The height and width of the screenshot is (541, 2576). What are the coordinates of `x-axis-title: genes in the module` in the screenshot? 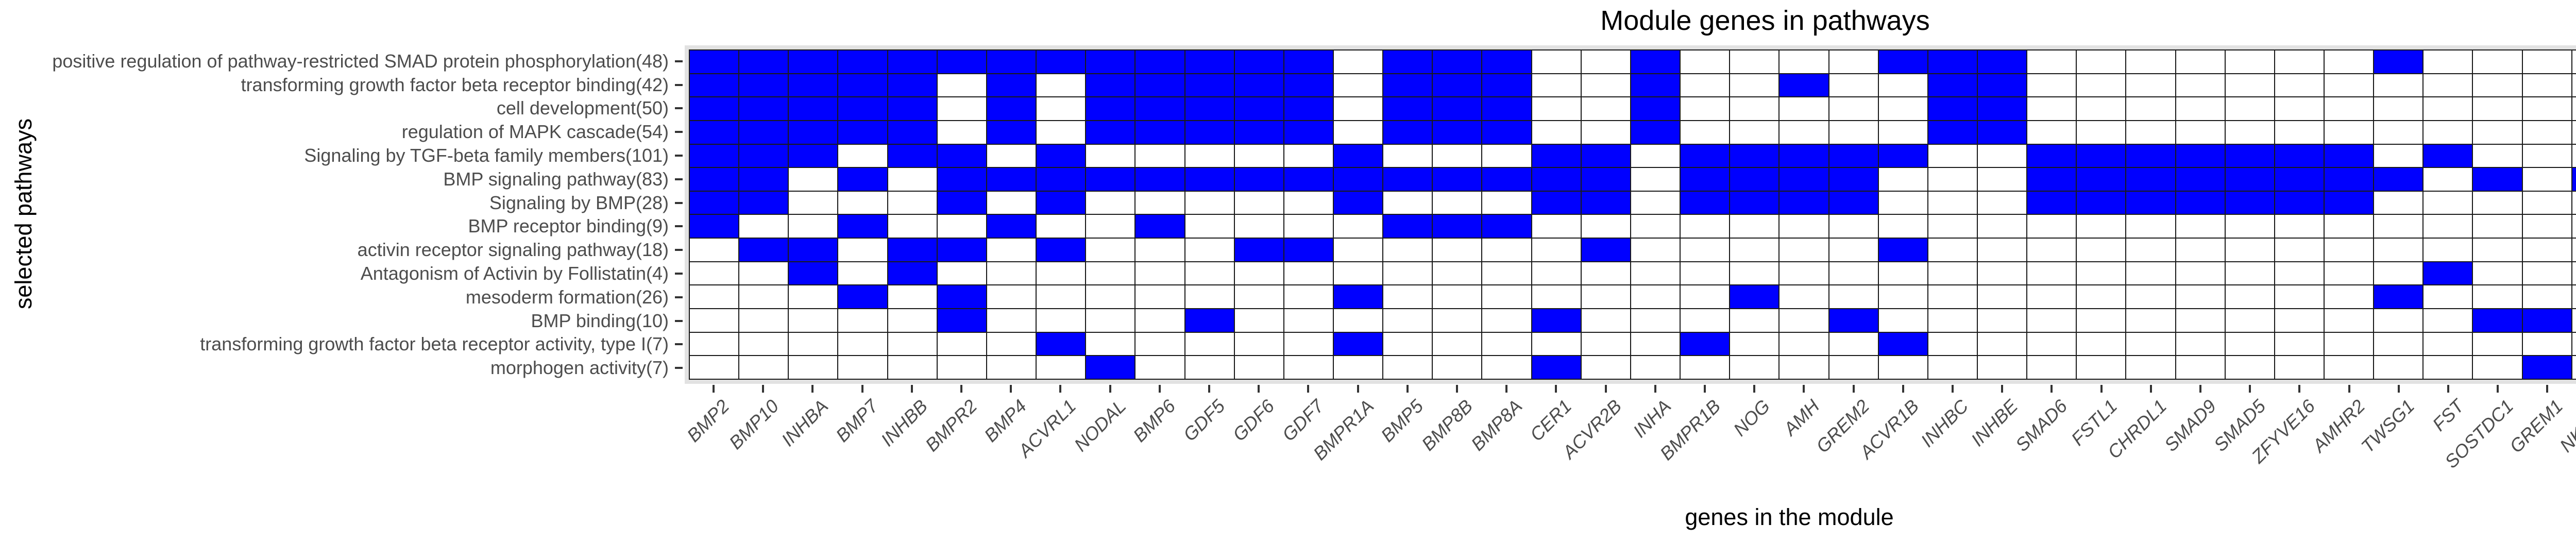 It's located at (1789, 517).